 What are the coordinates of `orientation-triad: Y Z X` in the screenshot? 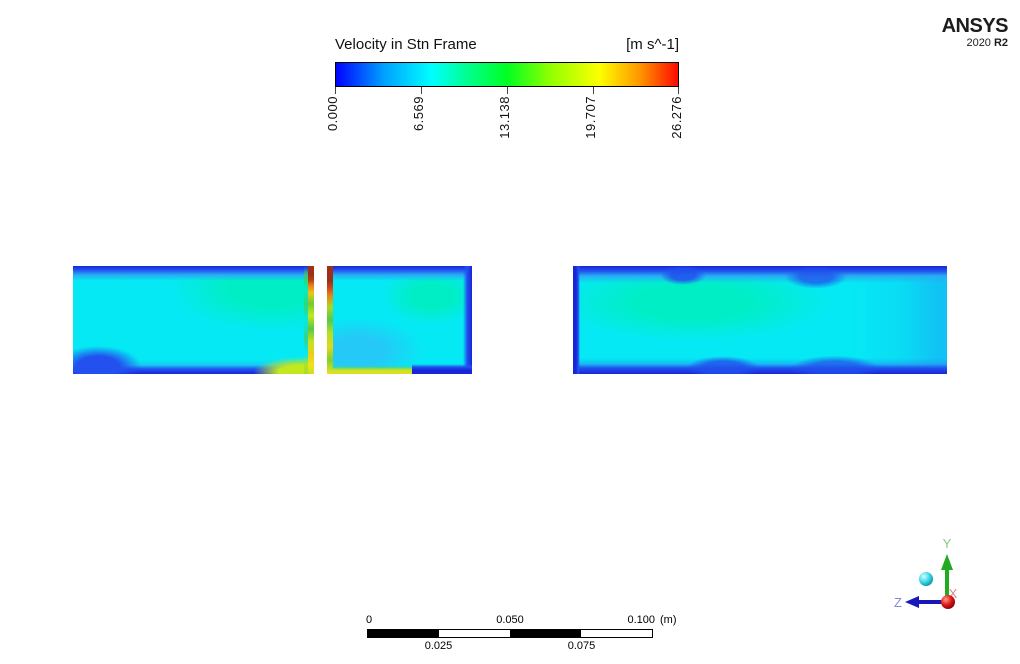 It's located at (930, 573).